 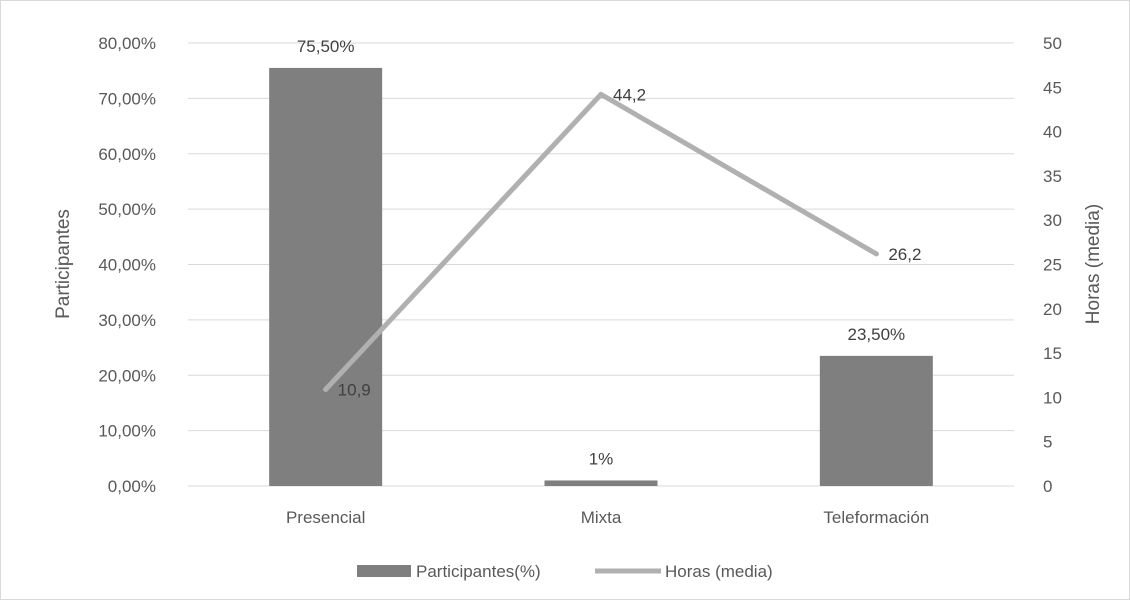 I want to click on category-axis-labels: Presencial Mixta Teleformación, so click(x=607, y=517).